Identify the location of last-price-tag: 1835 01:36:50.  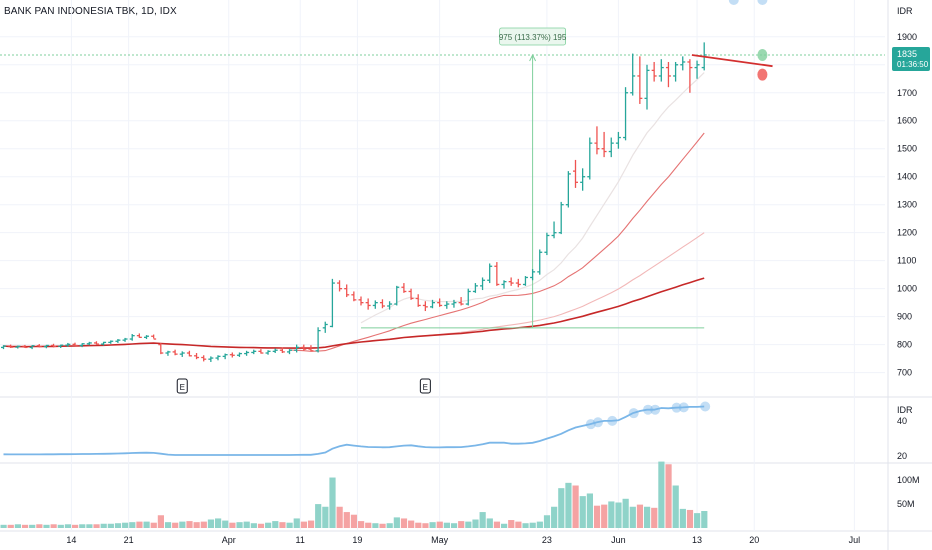
(911, 58).